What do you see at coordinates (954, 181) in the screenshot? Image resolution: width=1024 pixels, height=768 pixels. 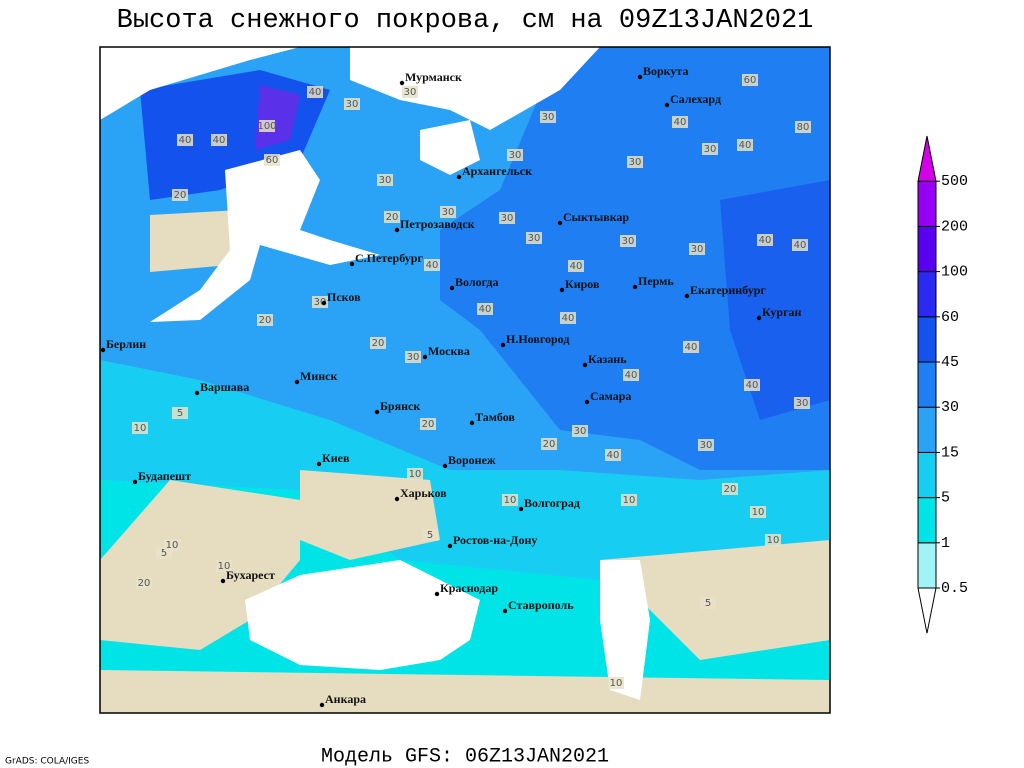 I see `colorbar-label: 500` at bounding box center [954, 181].